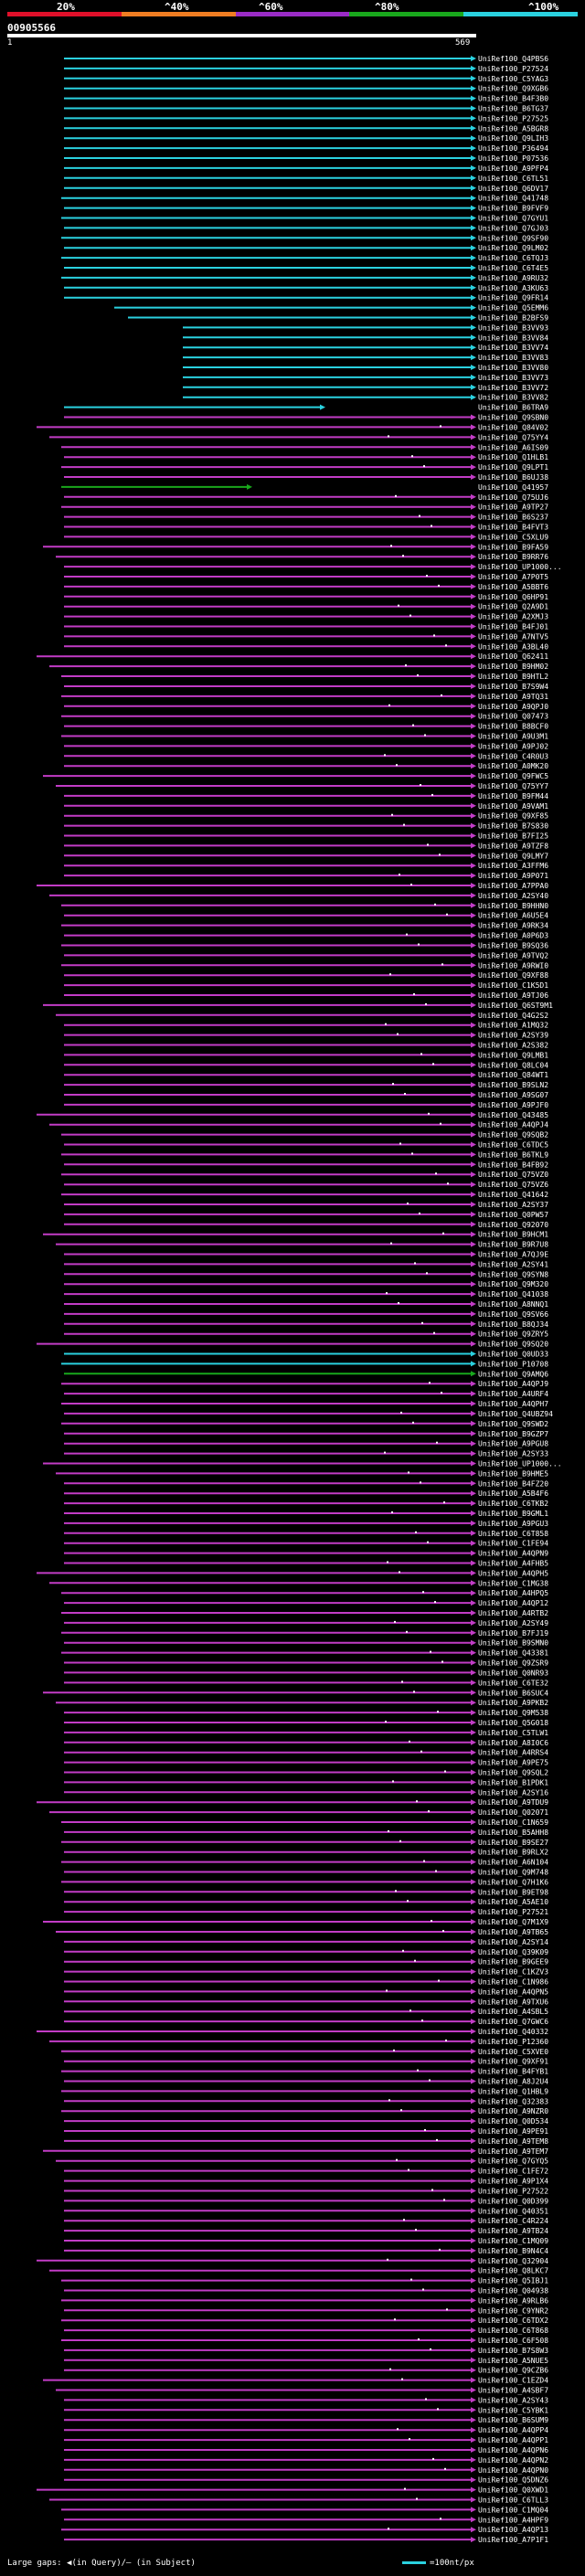  I want to click on hit-row: UniRef100_Q9LM02, so click(306, 248).